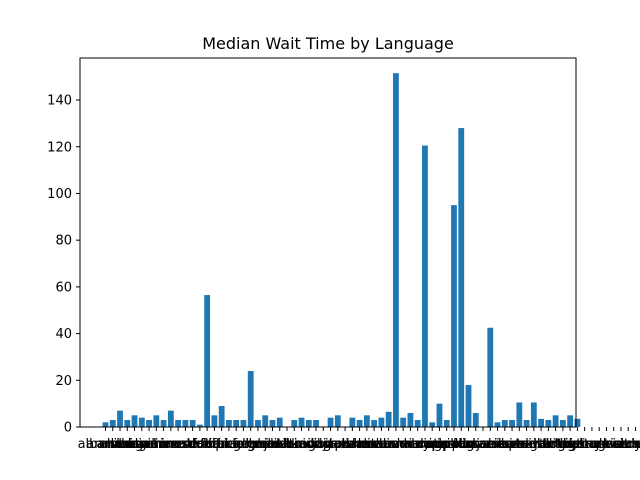 Image resolution: width=640 pixels, height=480 pixels. Describe the element at coordinates (279, 422) in the screenshot. I see `bar-haitian` at that location.